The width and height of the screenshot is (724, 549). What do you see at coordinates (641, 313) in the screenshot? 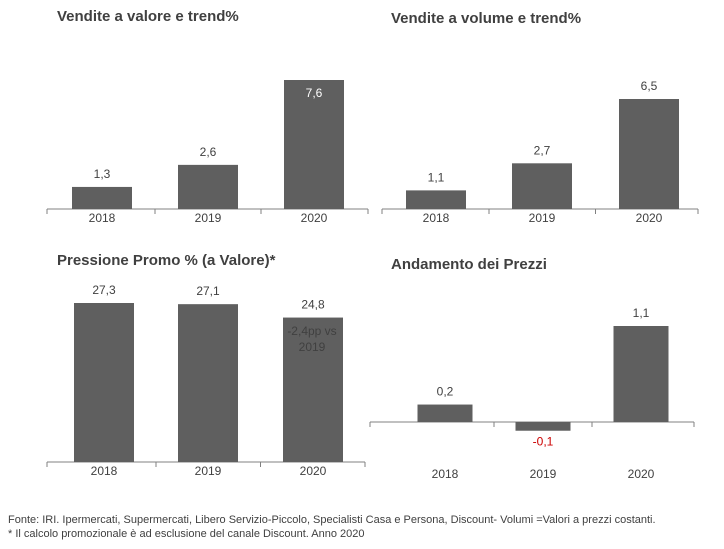
I see `data-label-2020: 1,1` at bounding box center [641, 313].